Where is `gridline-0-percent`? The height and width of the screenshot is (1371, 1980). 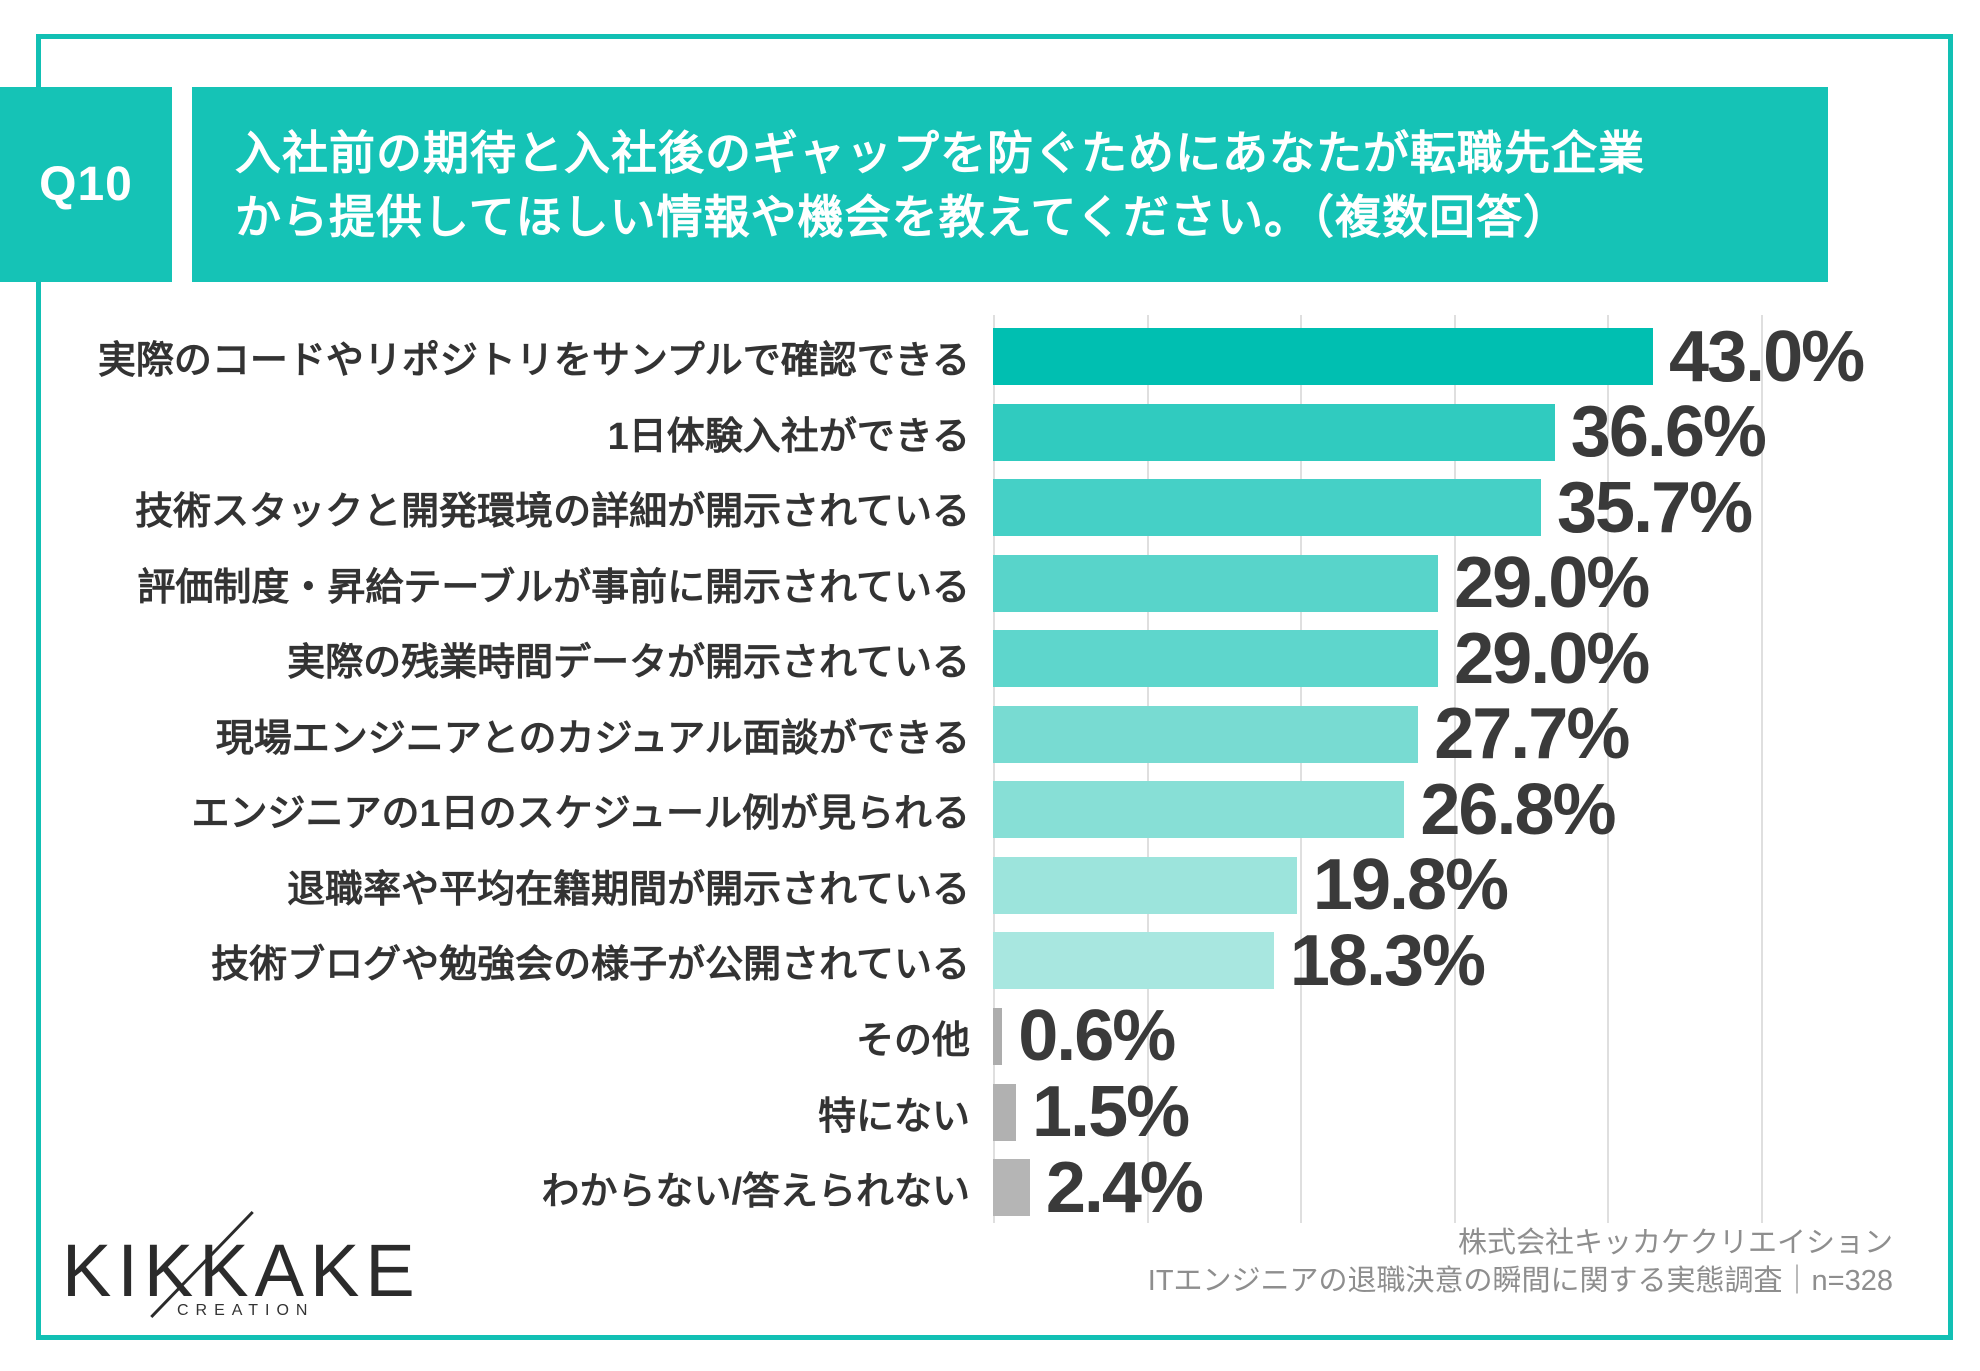
gridline-0-percent is located at coordinates (994, 769).